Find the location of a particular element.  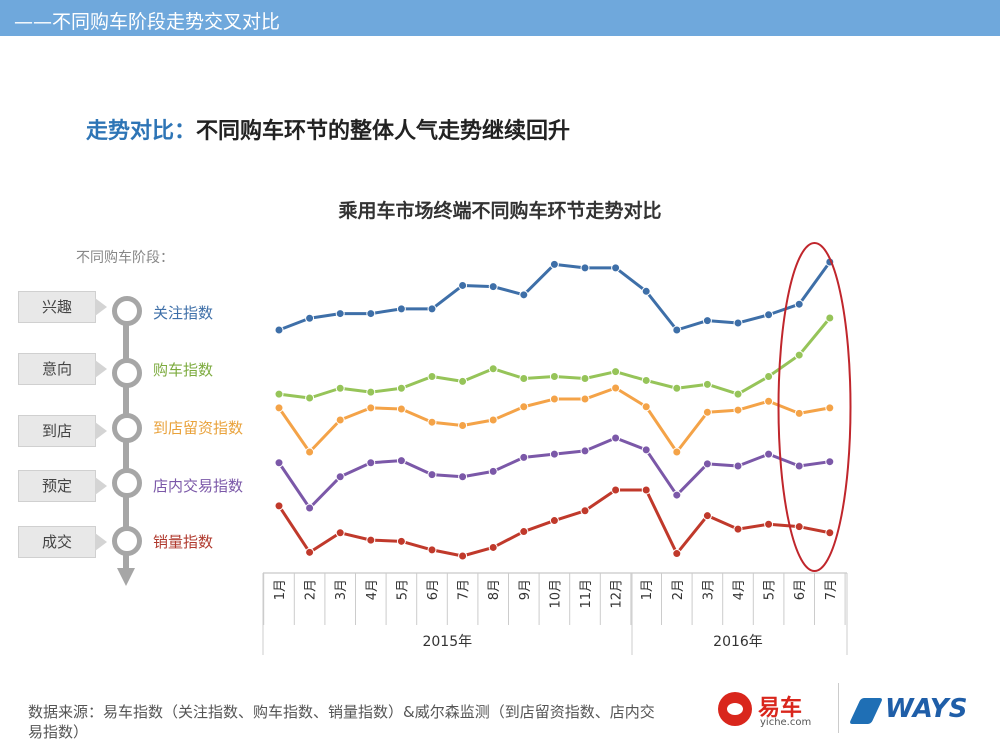

stage-visit: 到店 is located at coordinates (57, 431).